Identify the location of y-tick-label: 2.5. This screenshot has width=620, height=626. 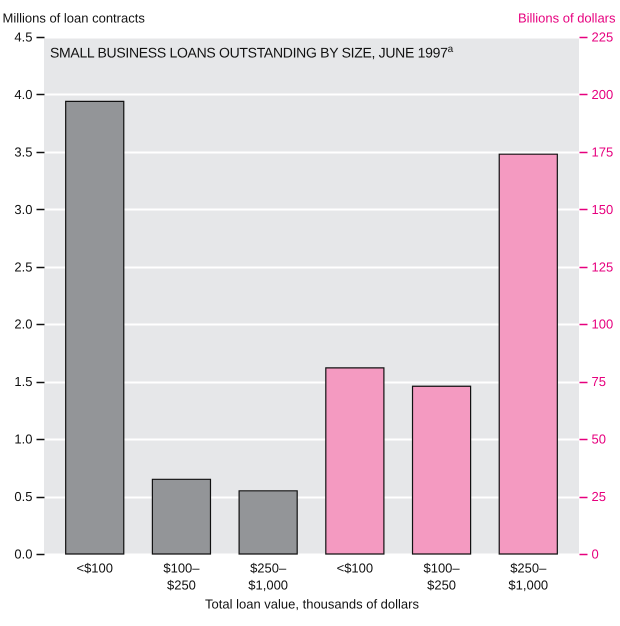
(23, 266).